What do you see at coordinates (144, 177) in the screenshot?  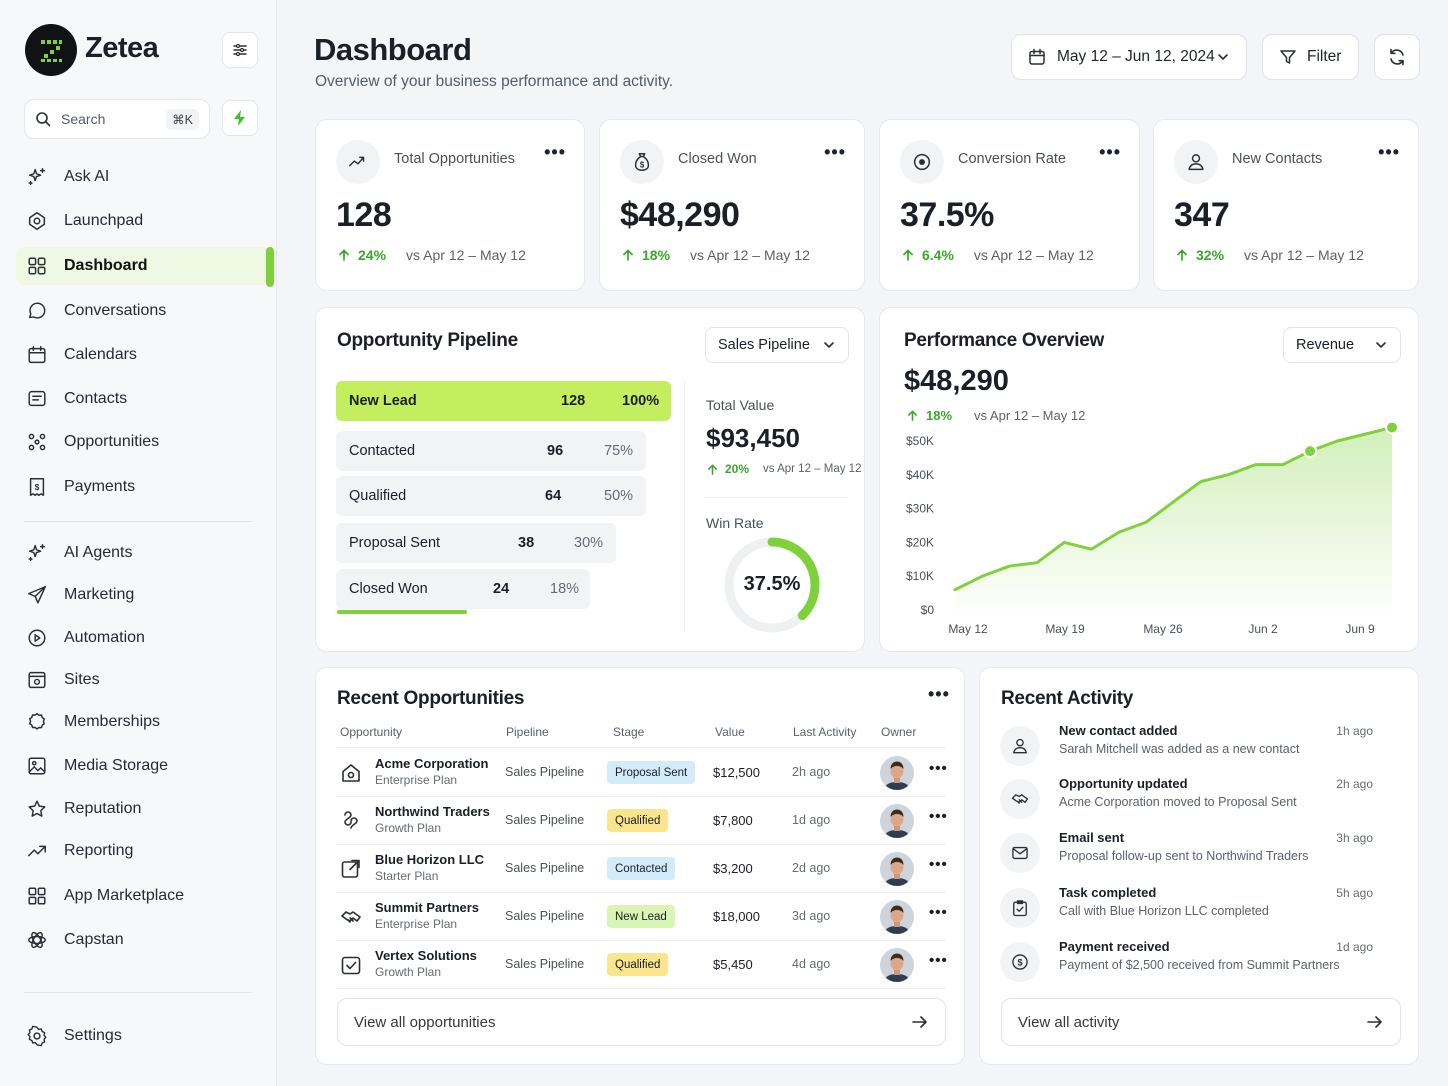 I see `sidebar-item-ask-ai: Ask AI` at bounding box center [144, 177].